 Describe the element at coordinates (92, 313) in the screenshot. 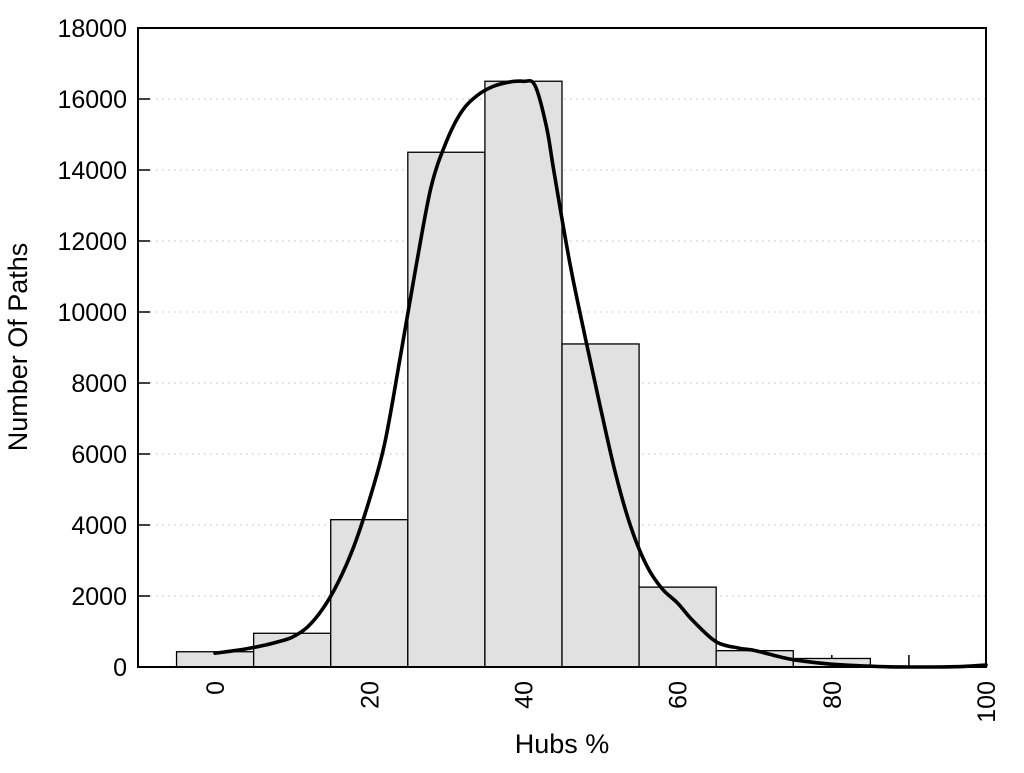

I see `y-tick-label: 10000` at that location.